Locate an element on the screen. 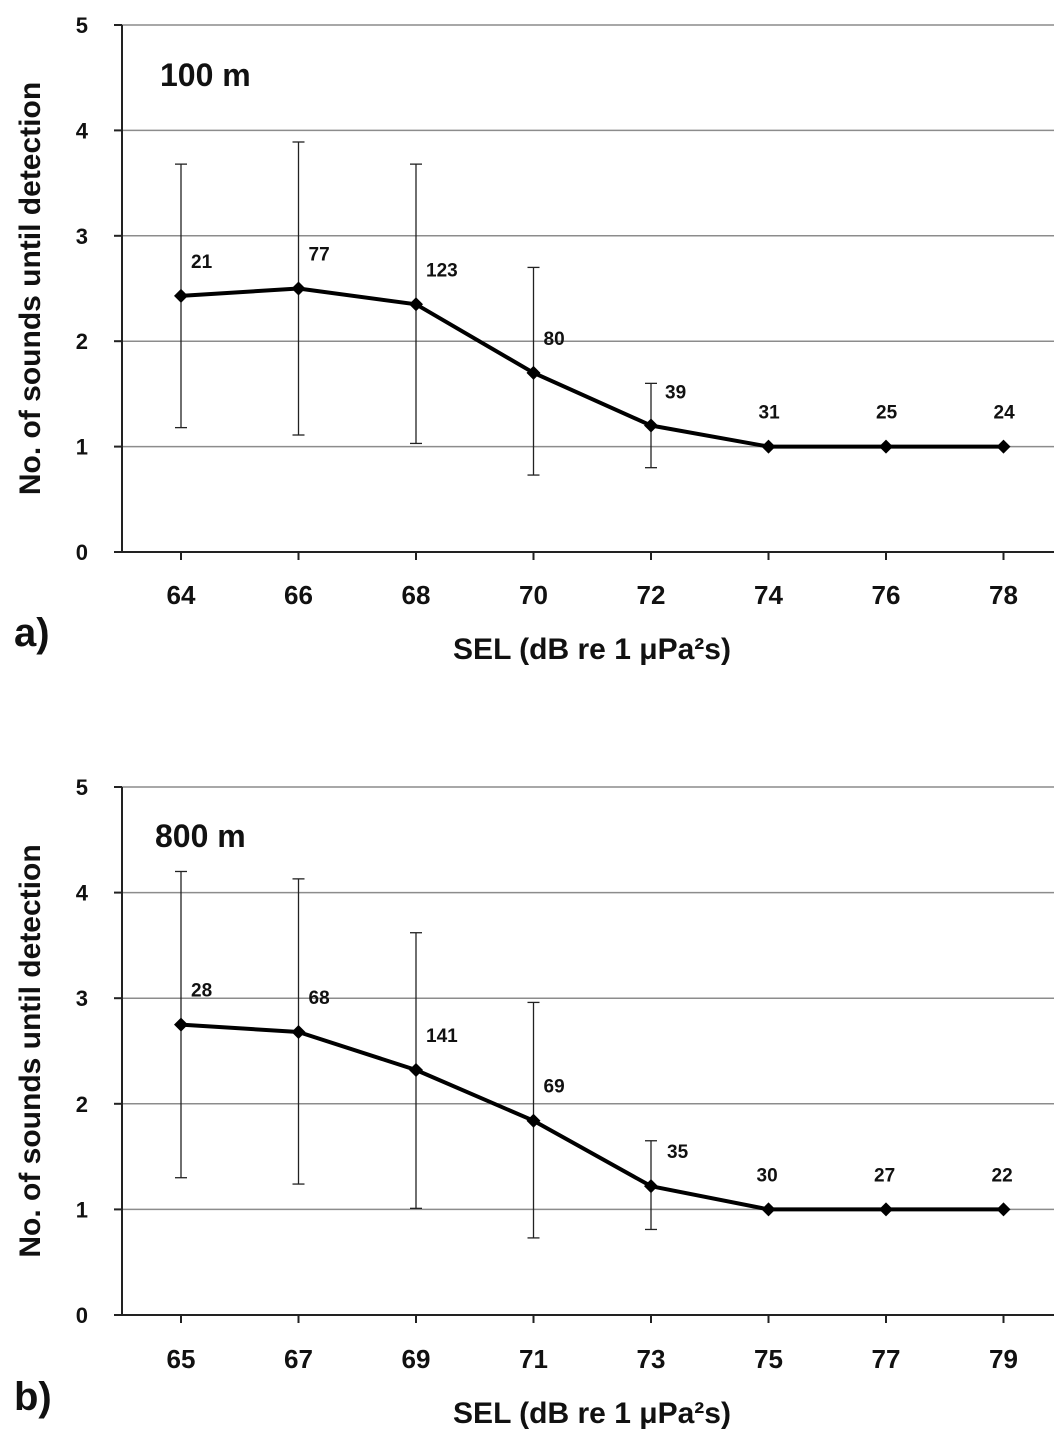  data-label: 28 is located at coordinates (201, 991).